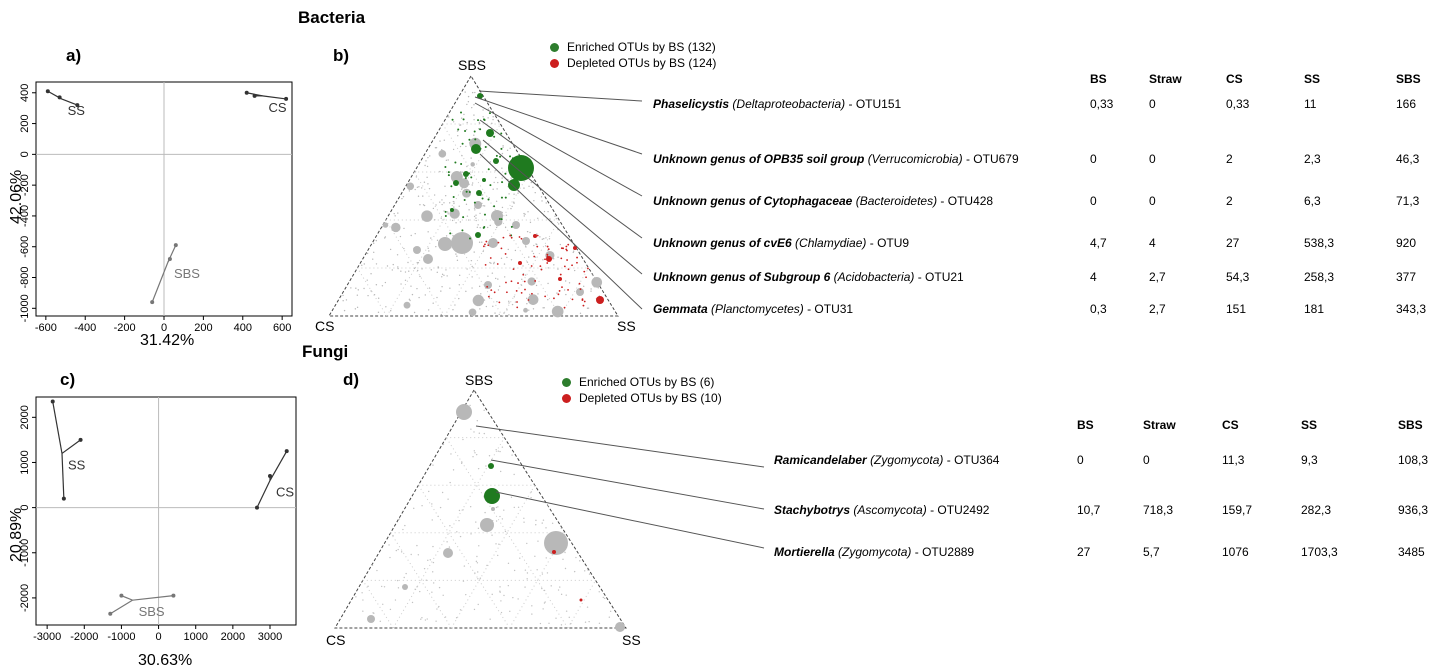 The width and height of the screenshot is (1445, 672). Describe the element at coordinates (973, 460) in the screenshot. I see `otu-id: - OTU364` at that location.